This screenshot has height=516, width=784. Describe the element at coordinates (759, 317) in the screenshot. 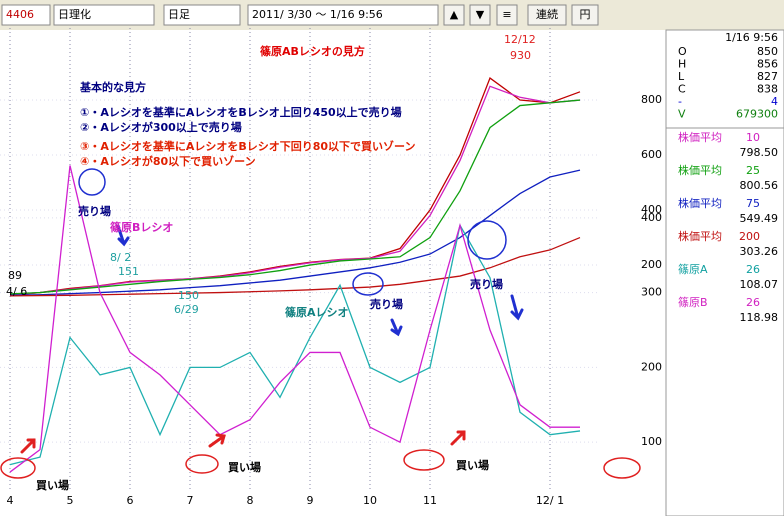

I see `legend-value: 118.98` at that location.